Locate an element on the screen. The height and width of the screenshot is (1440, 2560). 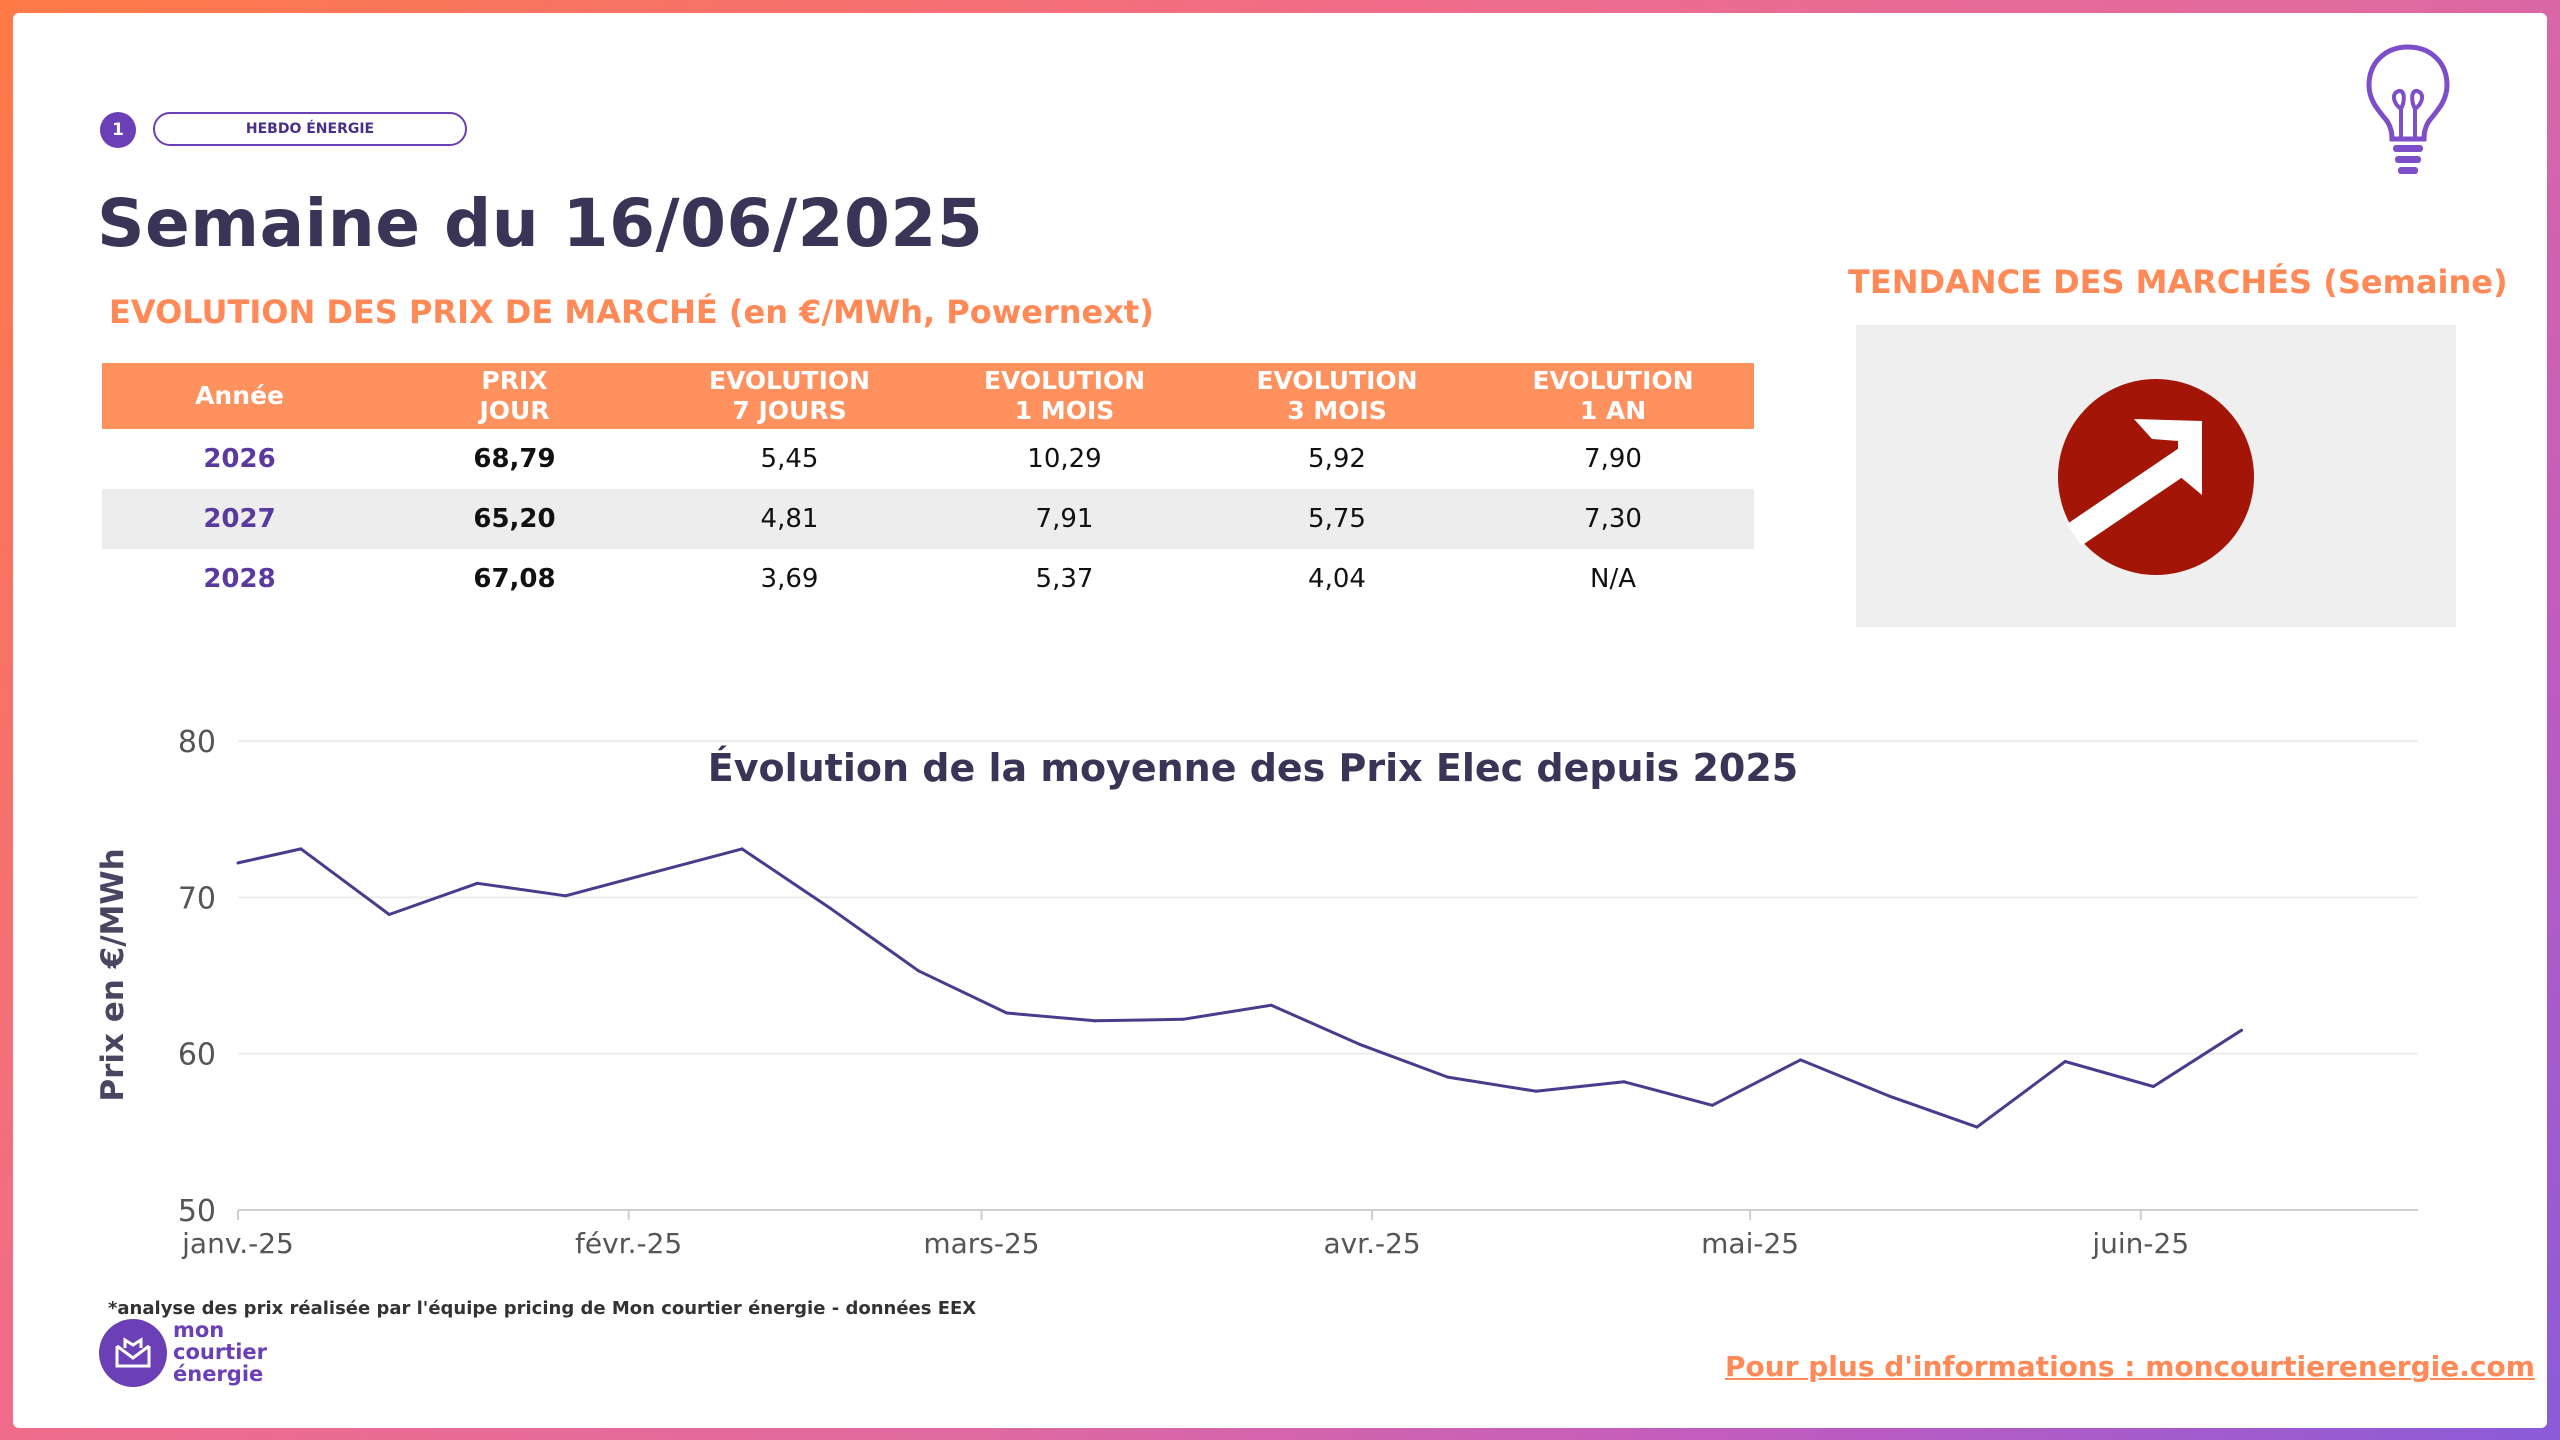
table-cell: 65,20 is located at coordinates (514, 519).